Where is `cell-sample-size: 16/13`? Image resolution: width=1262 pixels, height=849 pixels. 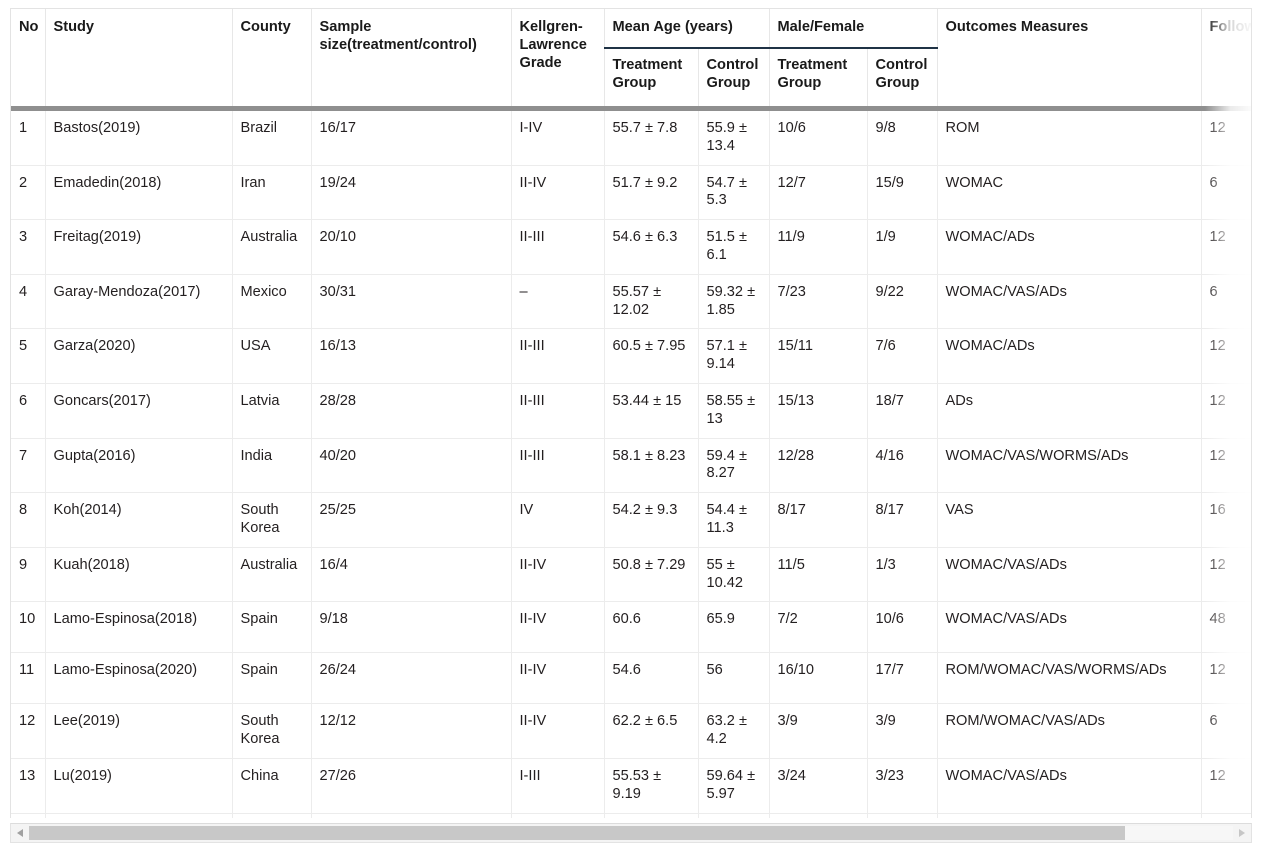
cell-sample-size: 16/13 is located at coordinates (411, 356).